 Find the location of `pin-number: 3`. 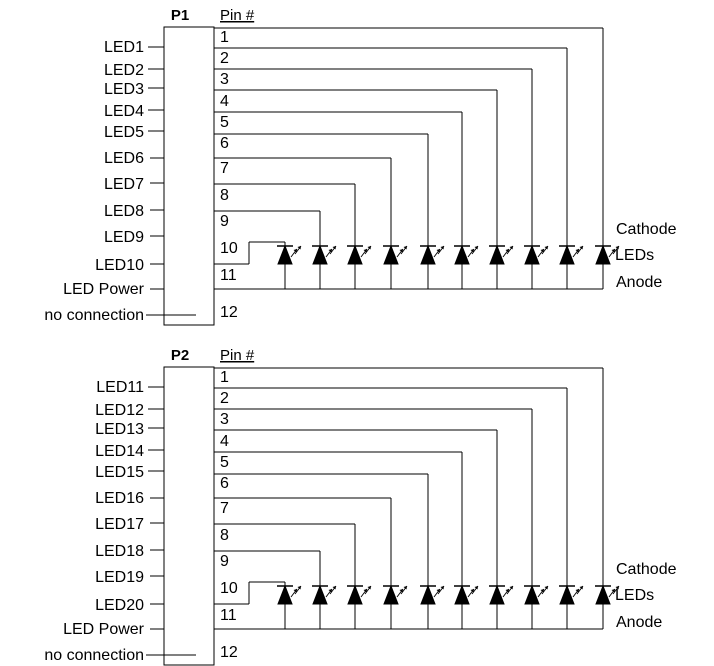

pin-number: 3 is located at coordinates (224, 79).